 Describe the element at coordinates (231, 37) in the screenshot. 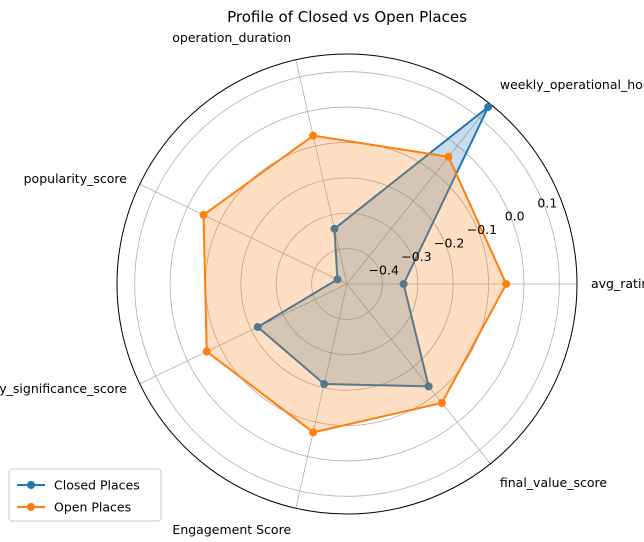

I see `axis-label-2: operation_duration` at that location.